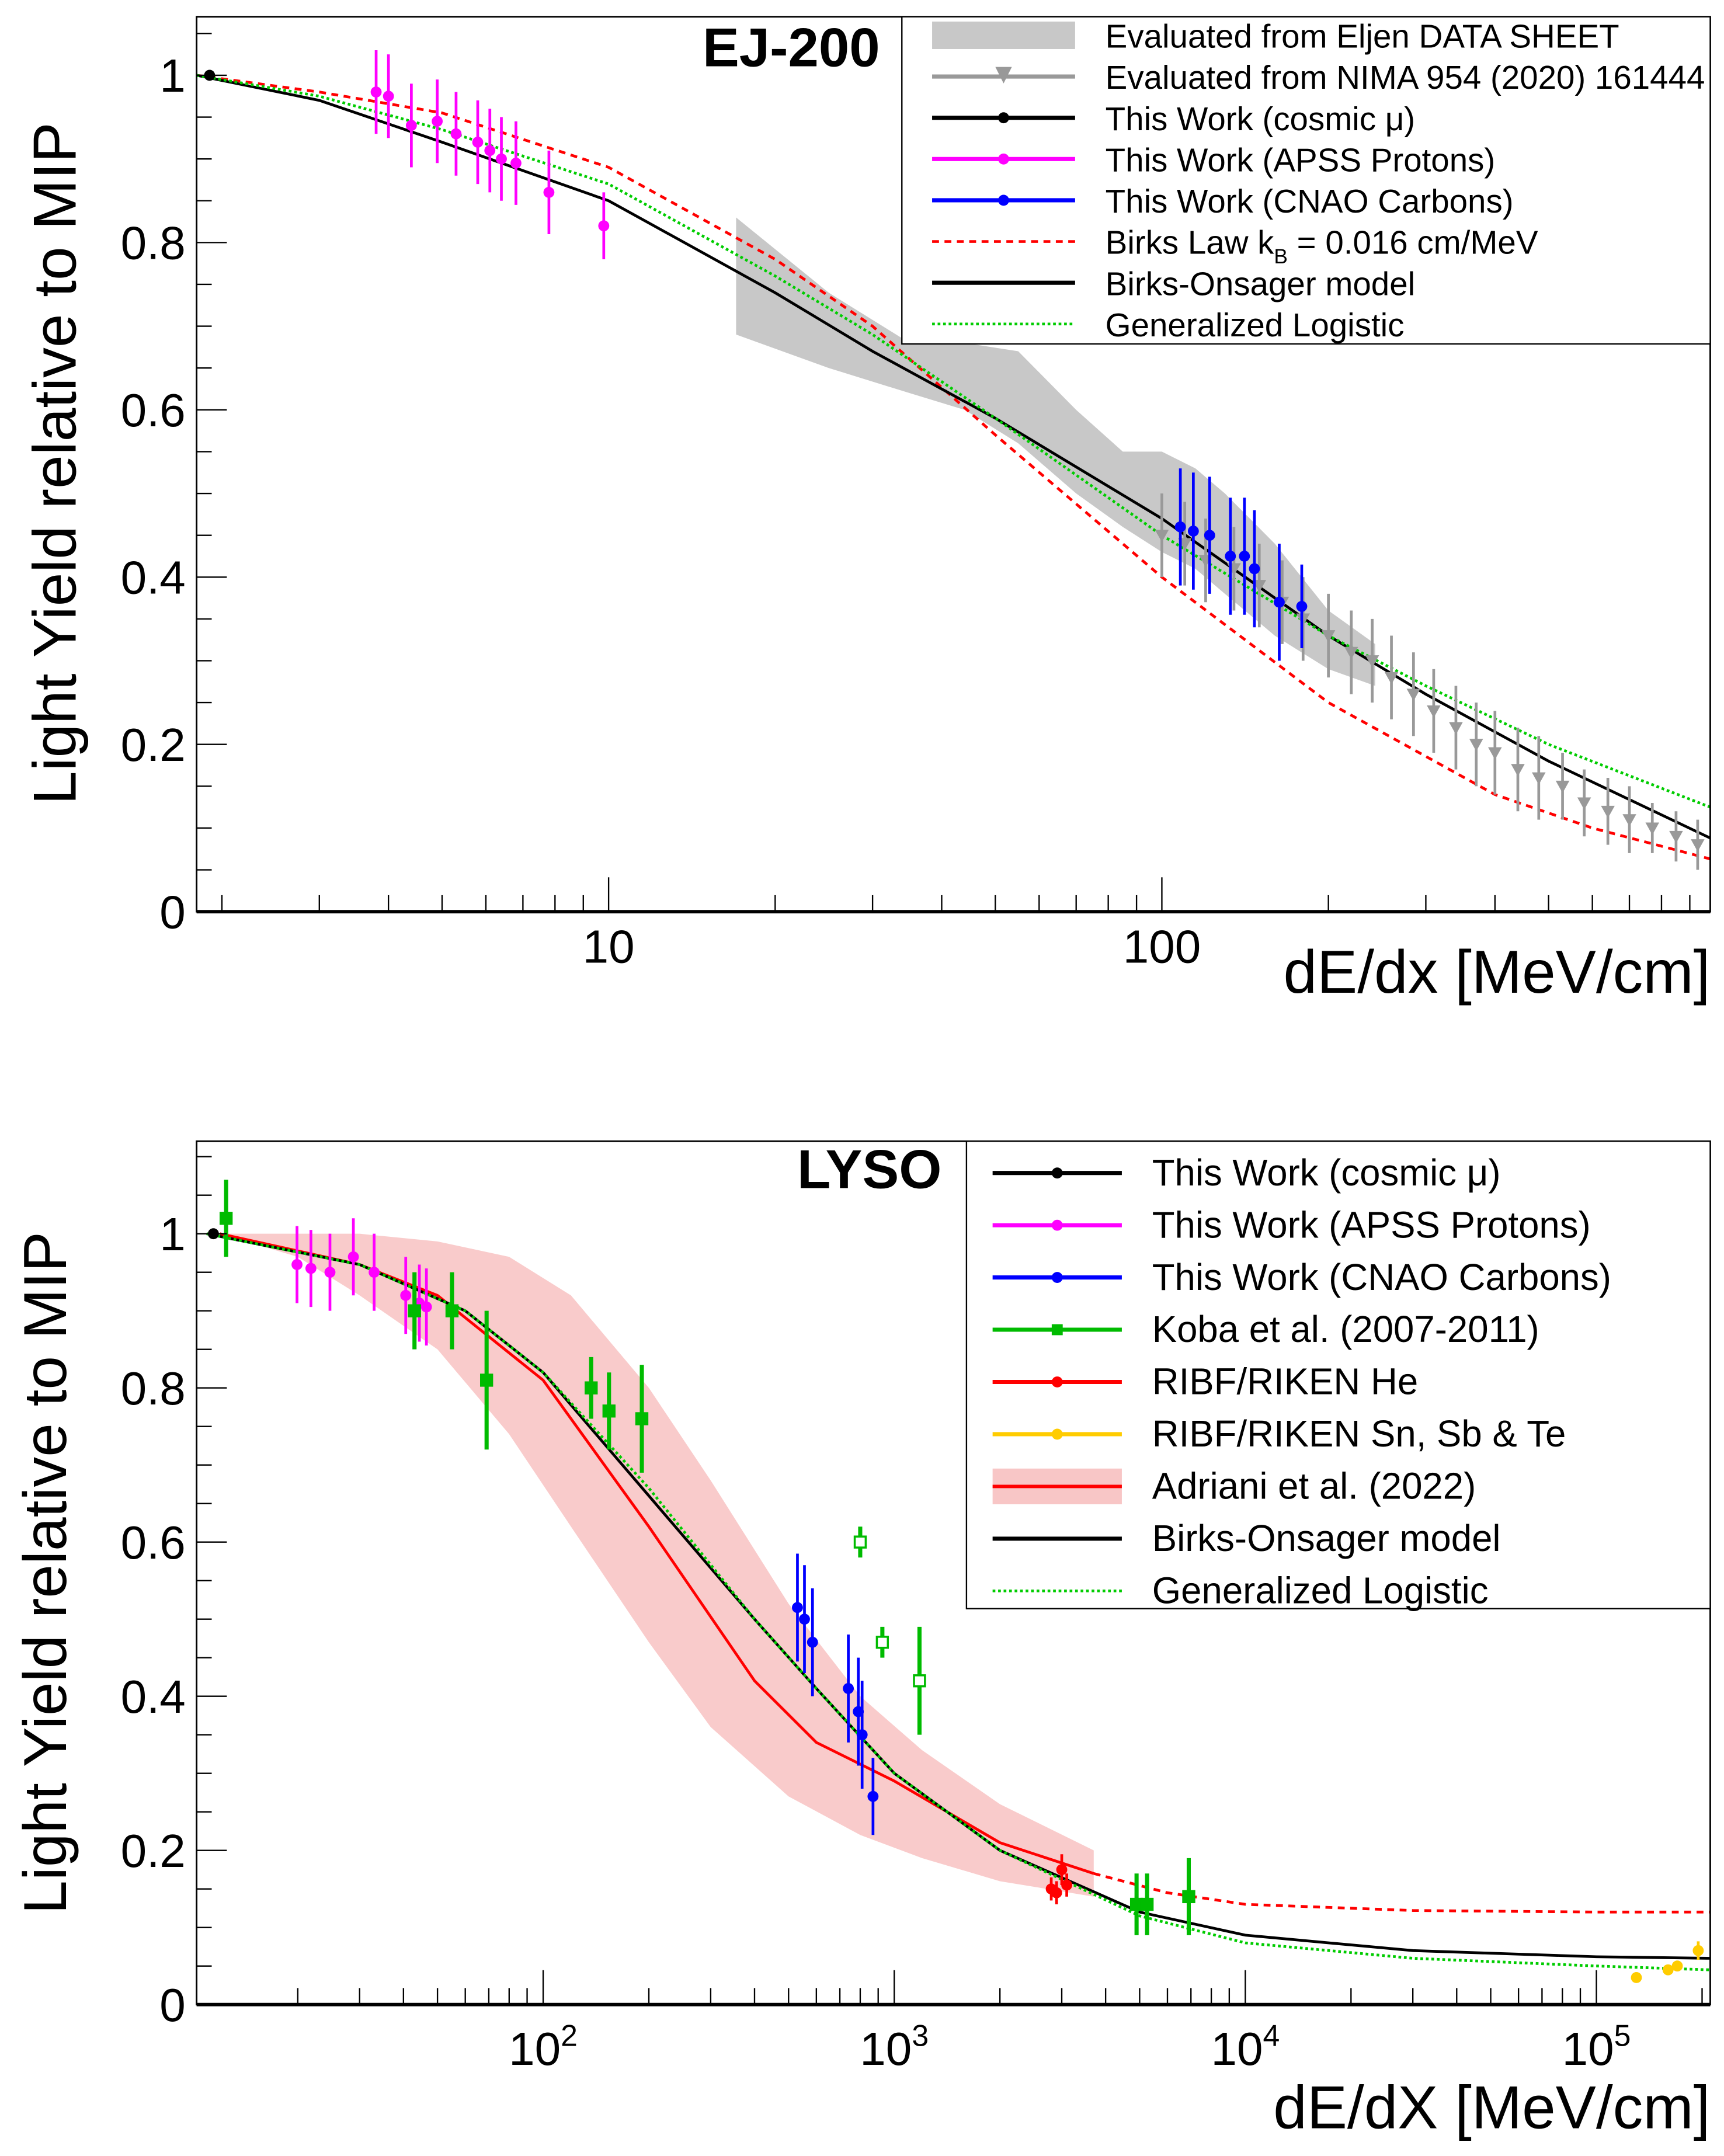 Image resolution: width=1724 pixels, height=2156 pixels. I want to click on legend-label-text: RIBF/RIKEN Sn, Sb & Te, so click(1359, 1434).